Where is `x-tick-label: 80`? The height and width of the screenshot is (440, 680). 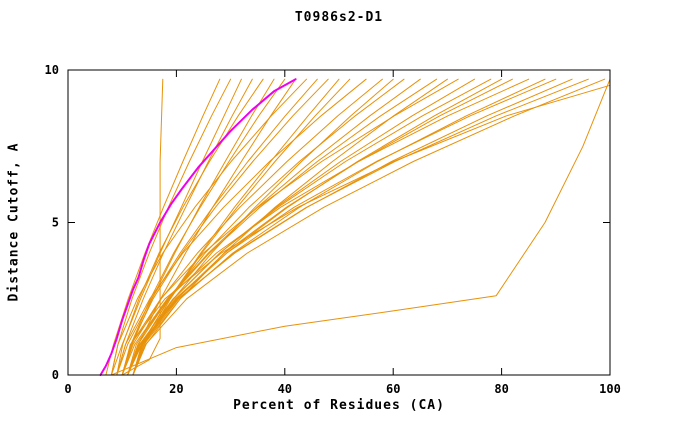
x-tick-label: 80 is located at coordinates (501, 389).